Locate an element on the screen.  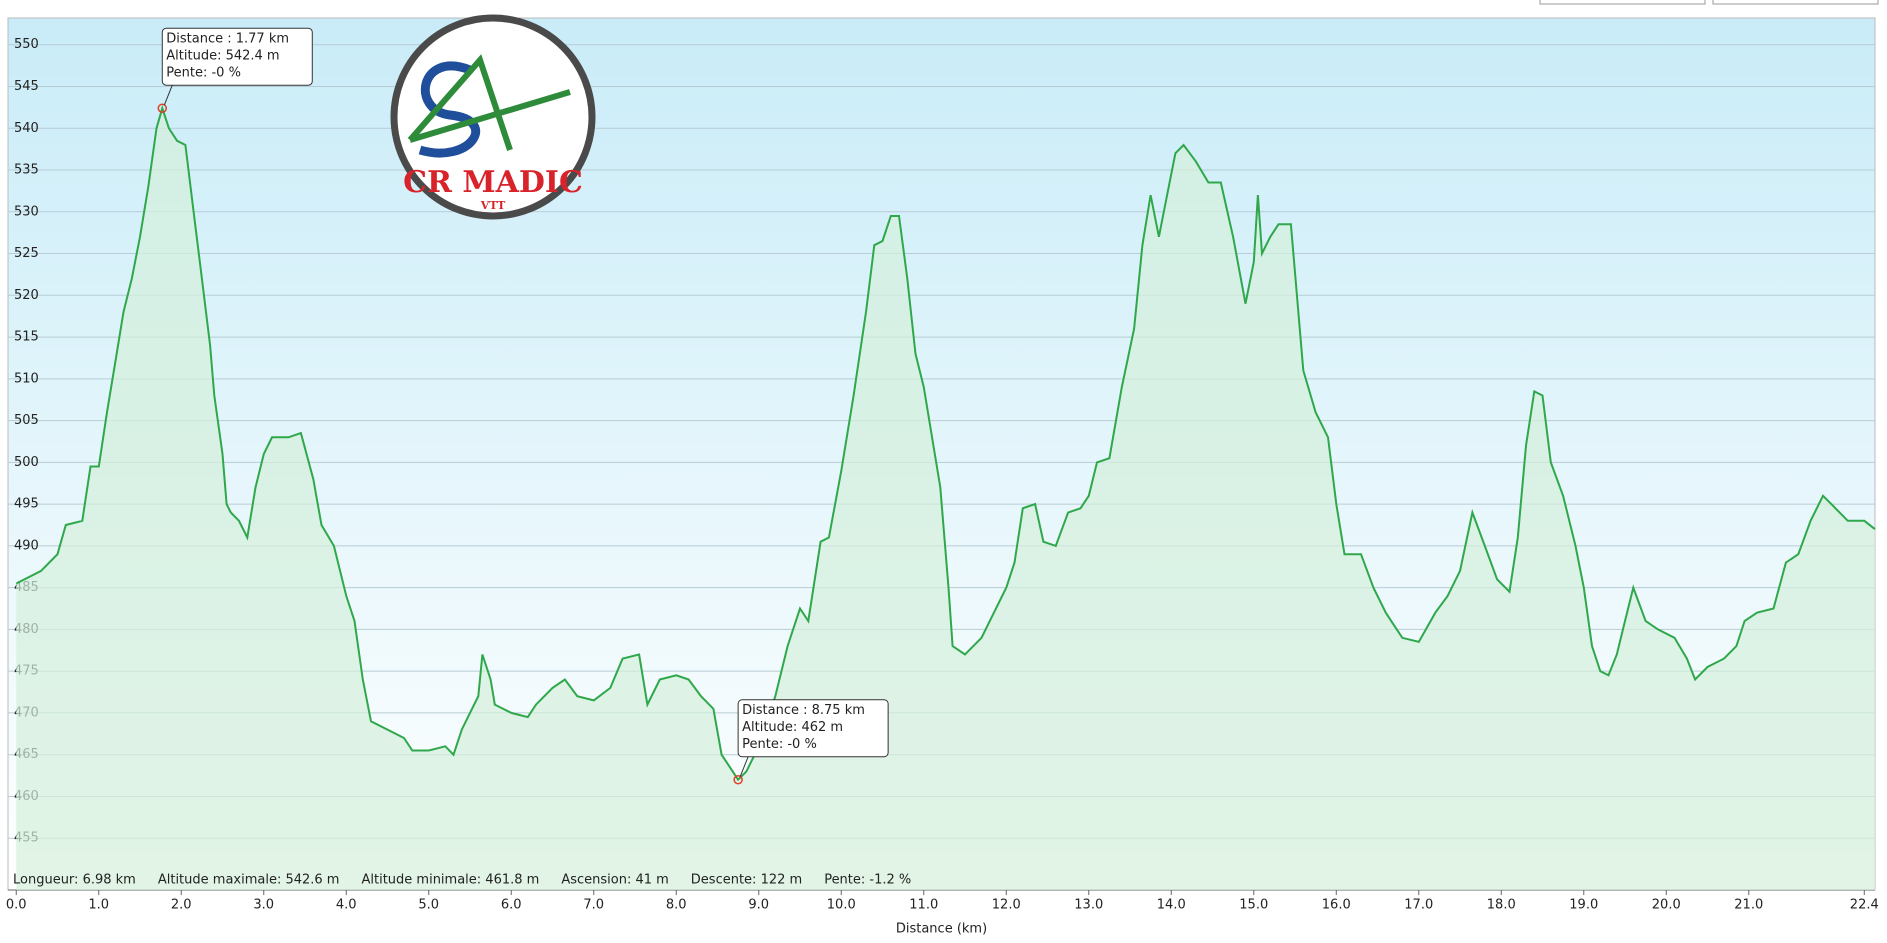
y-tick-label: 525 is located at coordinates (26, 253).